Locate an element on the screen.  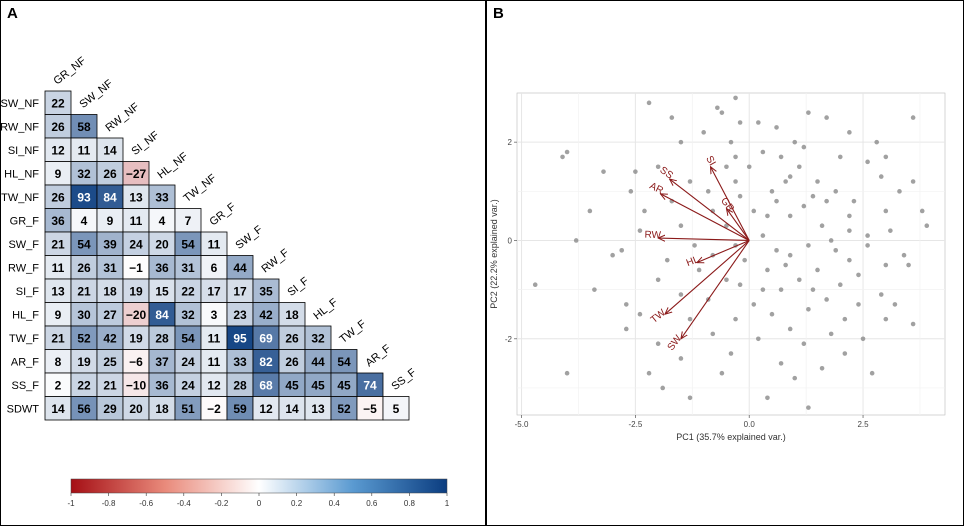
row-label-tw-f: TW_F is located at coordinates (24, 339).